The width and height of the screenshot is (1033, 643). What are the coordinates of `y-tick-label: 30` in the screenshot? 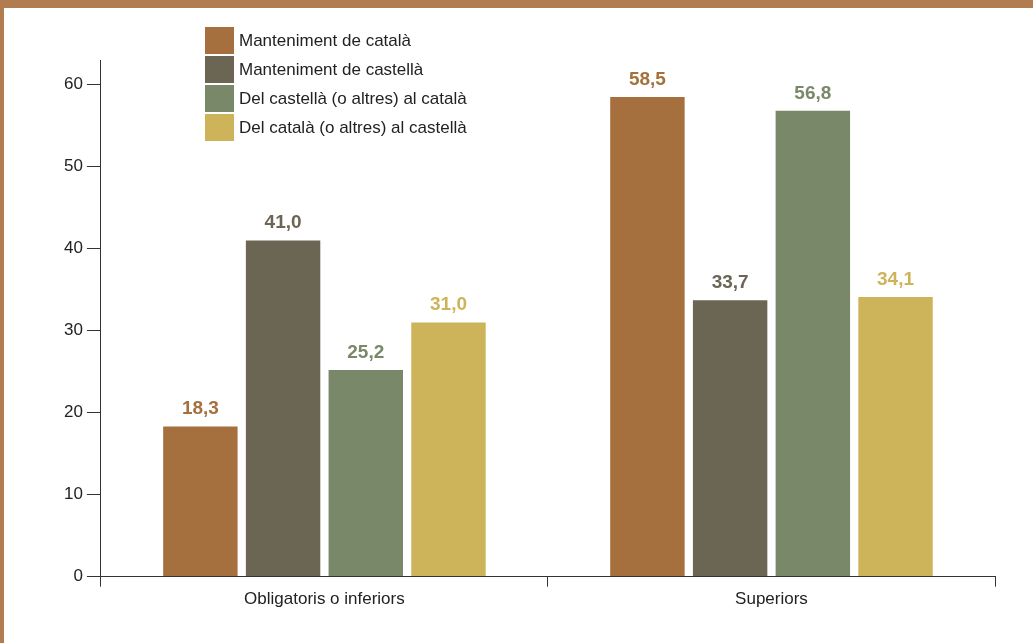 It's located at (73, 330).